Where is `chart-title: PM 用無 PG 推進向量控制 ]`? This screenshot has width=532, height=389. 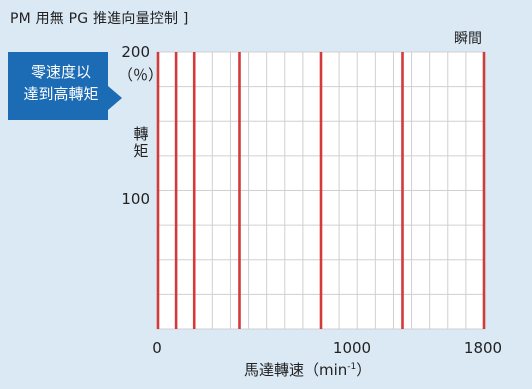
chart-title: PM 用無 PG 推進向量控制 ] is located at coordinates (99, 19).